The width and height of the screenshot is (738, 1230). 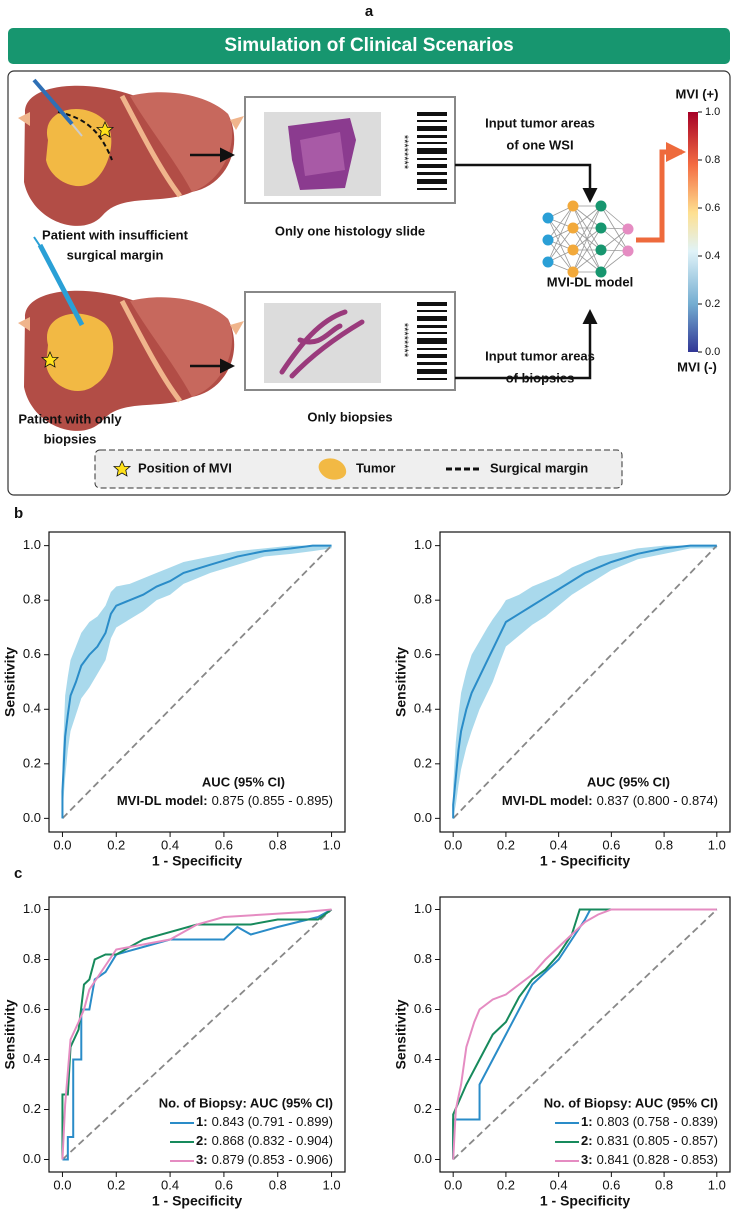 I want to click on legend-text: Tumor, so click(x=375, y=467).